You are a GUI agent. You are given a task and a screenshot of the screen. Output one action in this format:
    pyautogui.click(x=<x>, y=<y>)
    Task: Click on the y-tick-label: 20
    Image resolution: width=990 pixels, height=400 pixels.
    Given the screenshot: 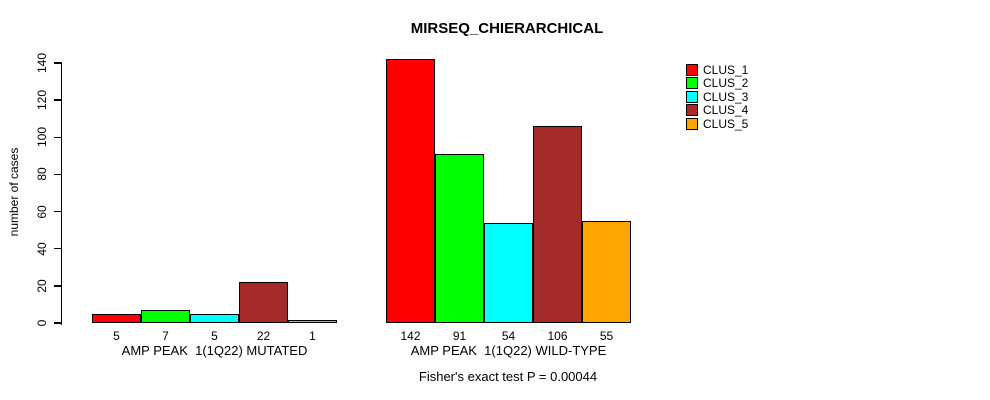 What is the action you would take?
    pyautogui.click(x=42, y=286)
    